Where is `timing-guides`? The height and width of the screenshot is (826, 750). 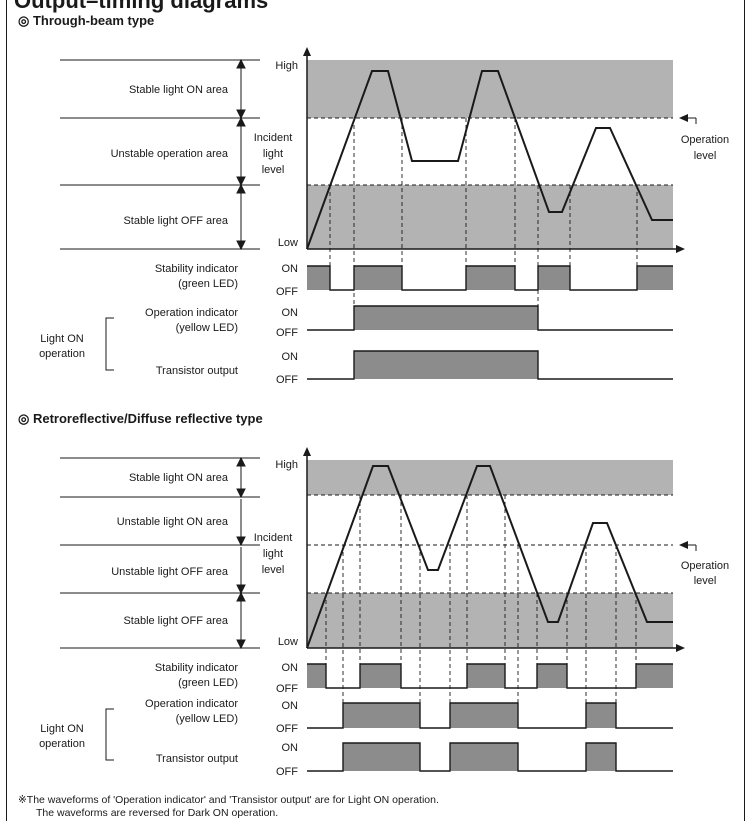 timing-guides is located at coordinates (483, 224).